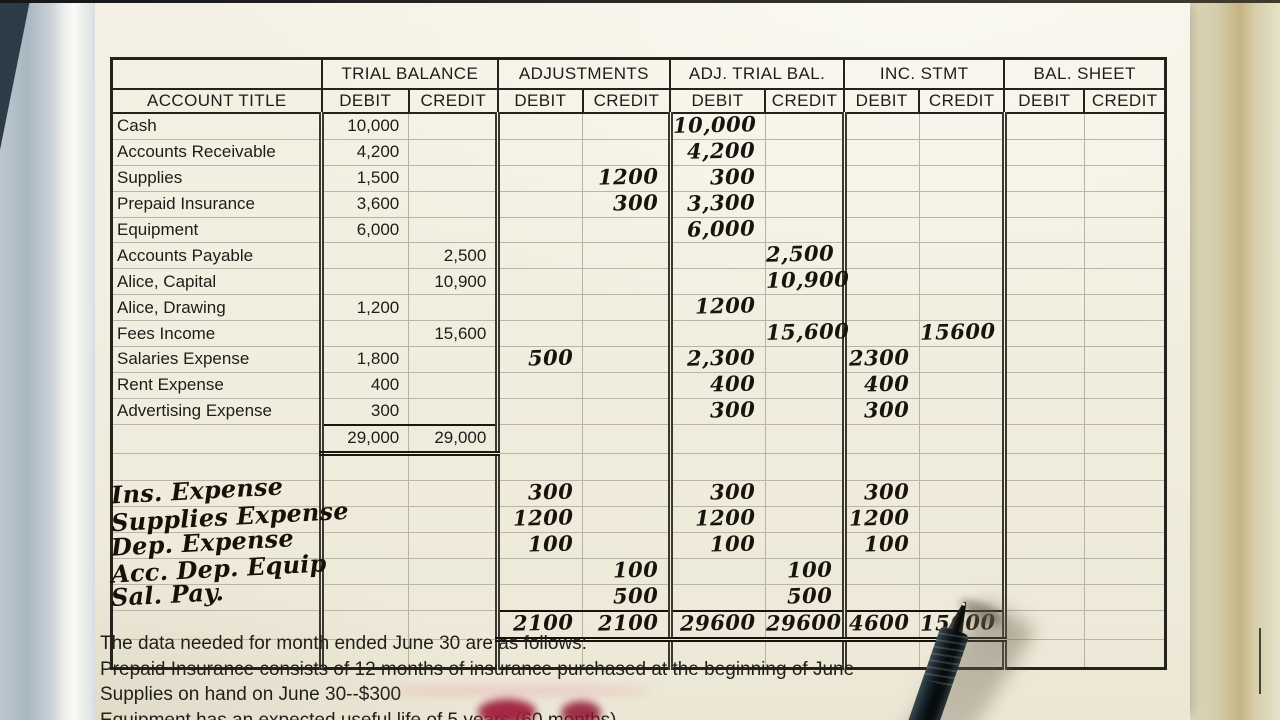 The width and height of the screenshot is (1280, 720). Describe the element at coordinates (639, 229) in the screenshot. I see `table-row: Equipment 6,000 6,000` at that location.